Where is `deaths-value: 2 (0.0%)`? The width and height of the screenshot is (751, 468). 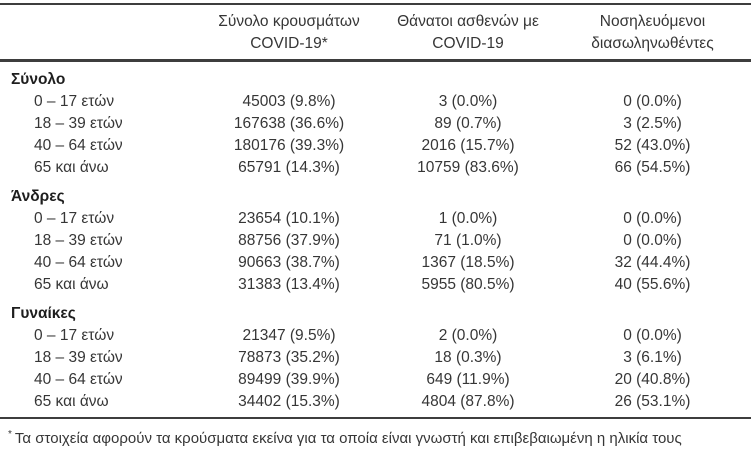
deaths-value: 2 (0.0%) is located at coordinates (468, 335).